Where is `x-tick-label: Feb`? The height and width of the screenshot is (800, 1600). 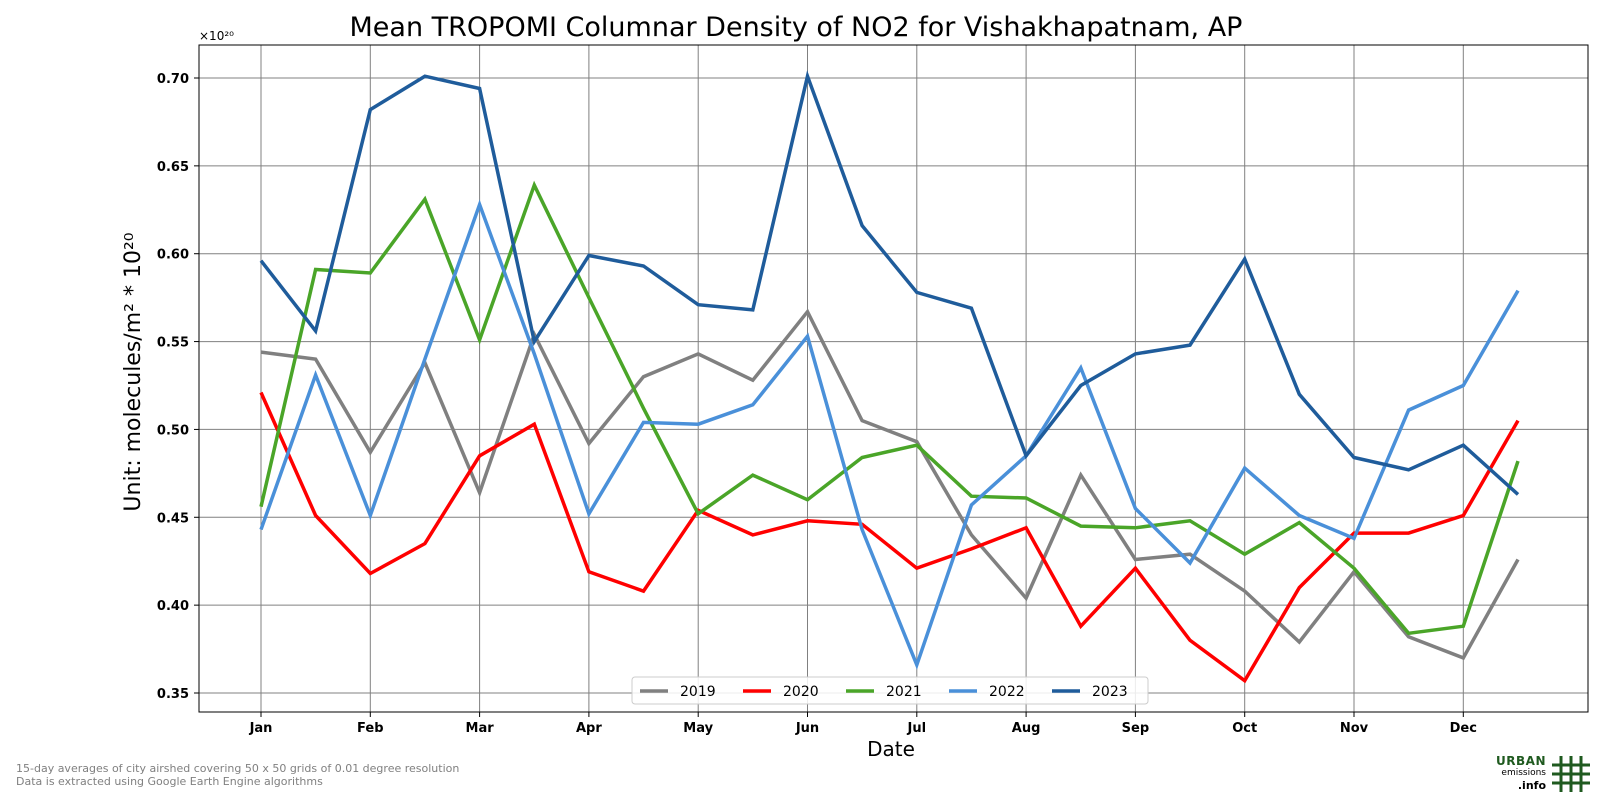
x-tick-label: Feb is located at coordinates (370, 728).